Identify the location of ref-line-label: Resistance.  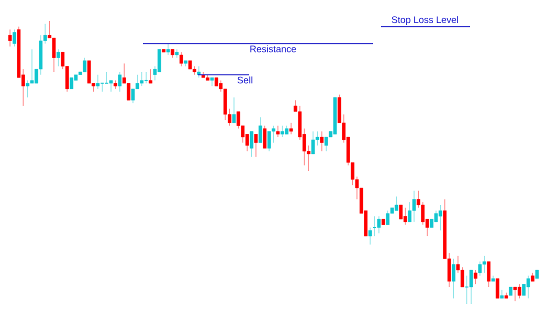
(273, 48).